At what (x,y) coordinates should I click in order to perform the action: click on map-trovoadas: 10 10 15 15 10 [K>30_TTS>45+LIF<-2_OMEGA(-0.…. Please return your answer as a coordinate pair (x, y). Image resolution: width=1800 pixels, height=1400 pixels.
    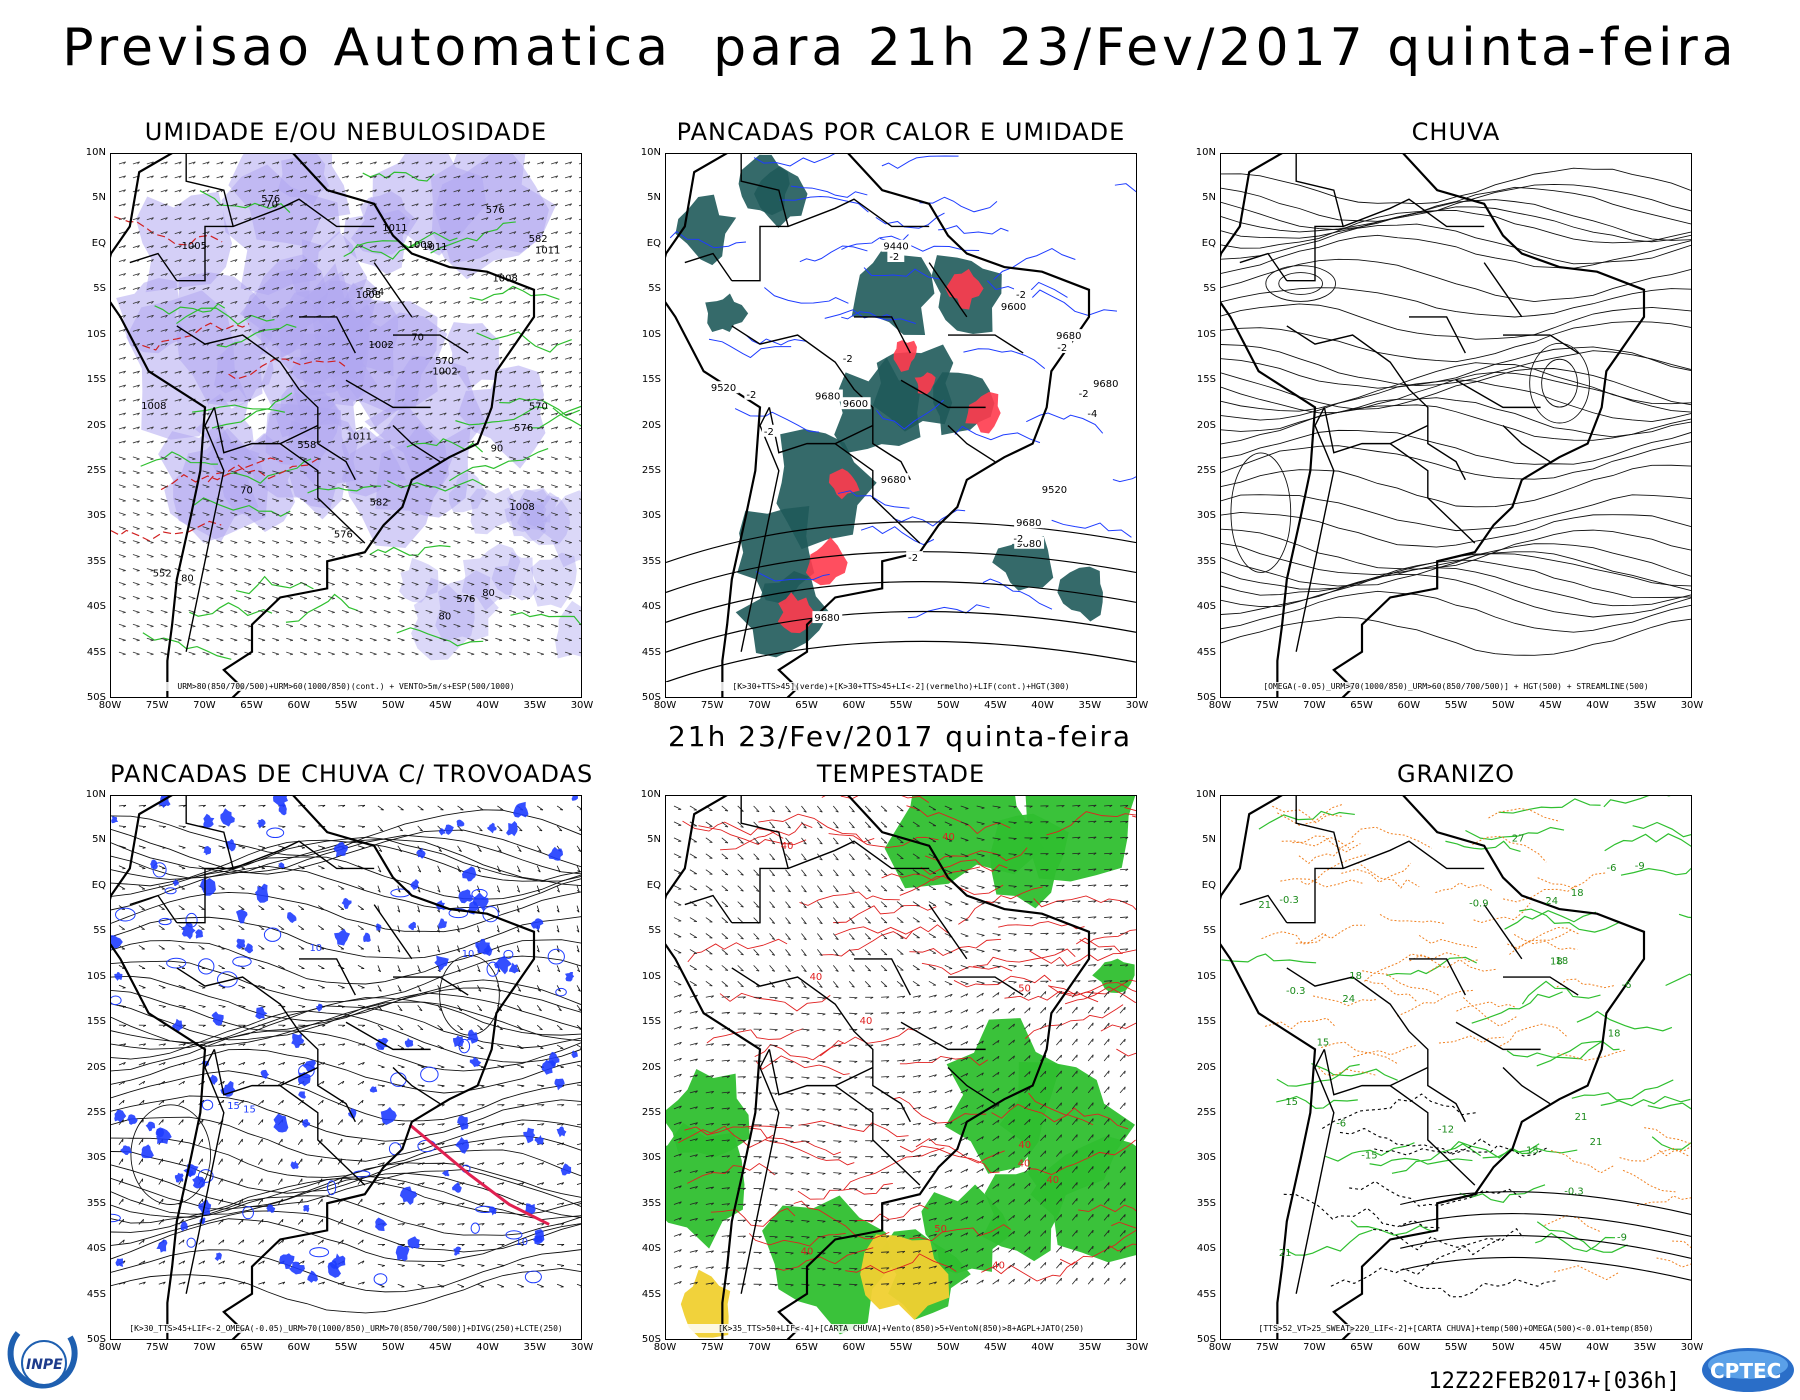
    Looking at the image, I should click on (346, 1067).